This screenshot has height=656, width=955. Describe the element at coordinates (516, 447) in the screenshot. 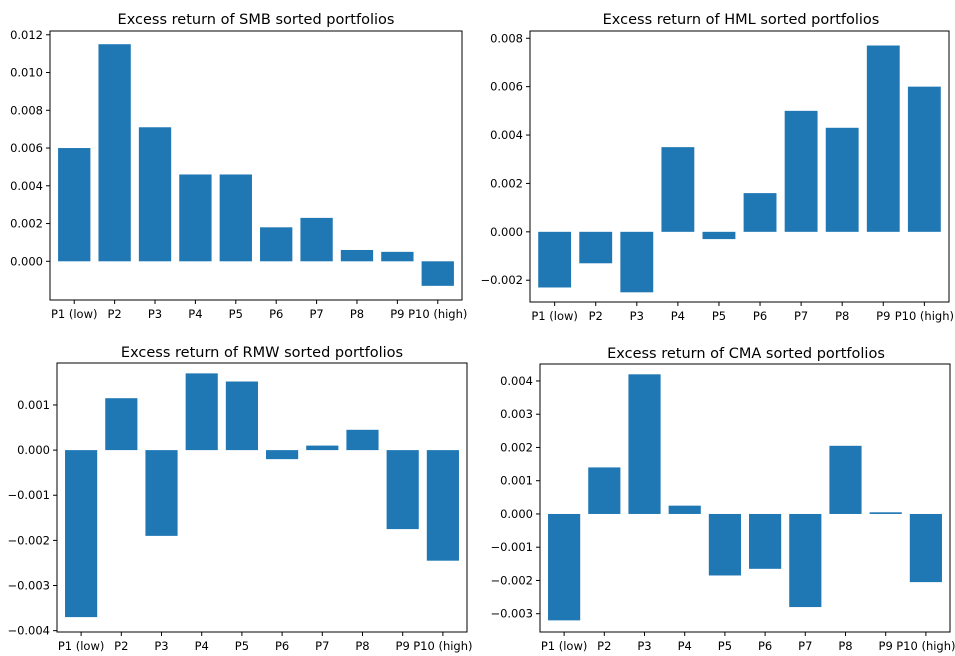

I see `y-tick-label: 0.002` at that location.